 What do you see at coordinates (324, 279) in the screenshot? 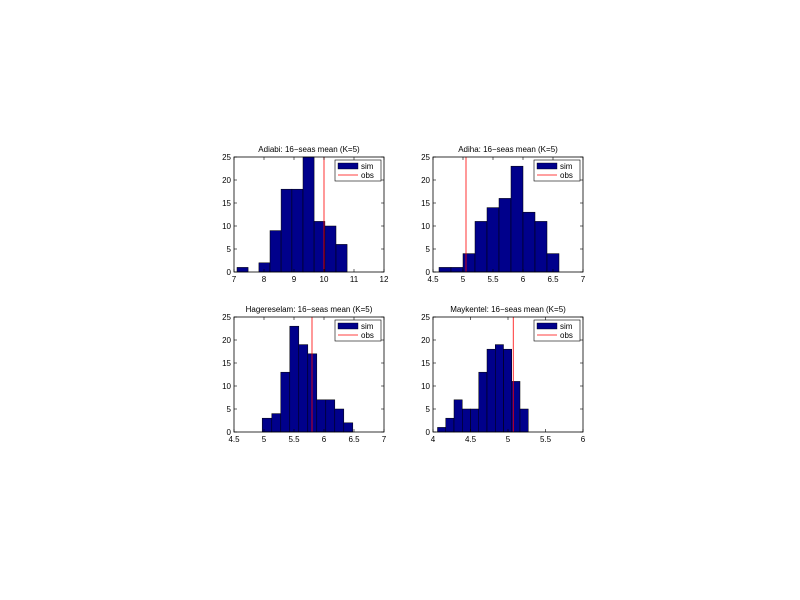
I see `x-tick-label: 10` at bounding box center [324, 279].